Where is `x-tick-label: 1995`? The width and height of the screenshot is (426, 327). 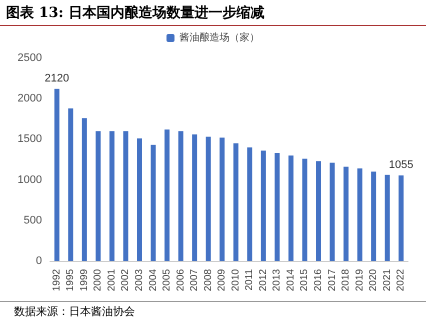 x-tick-label: 1995 is located at coordinates (70, 280).